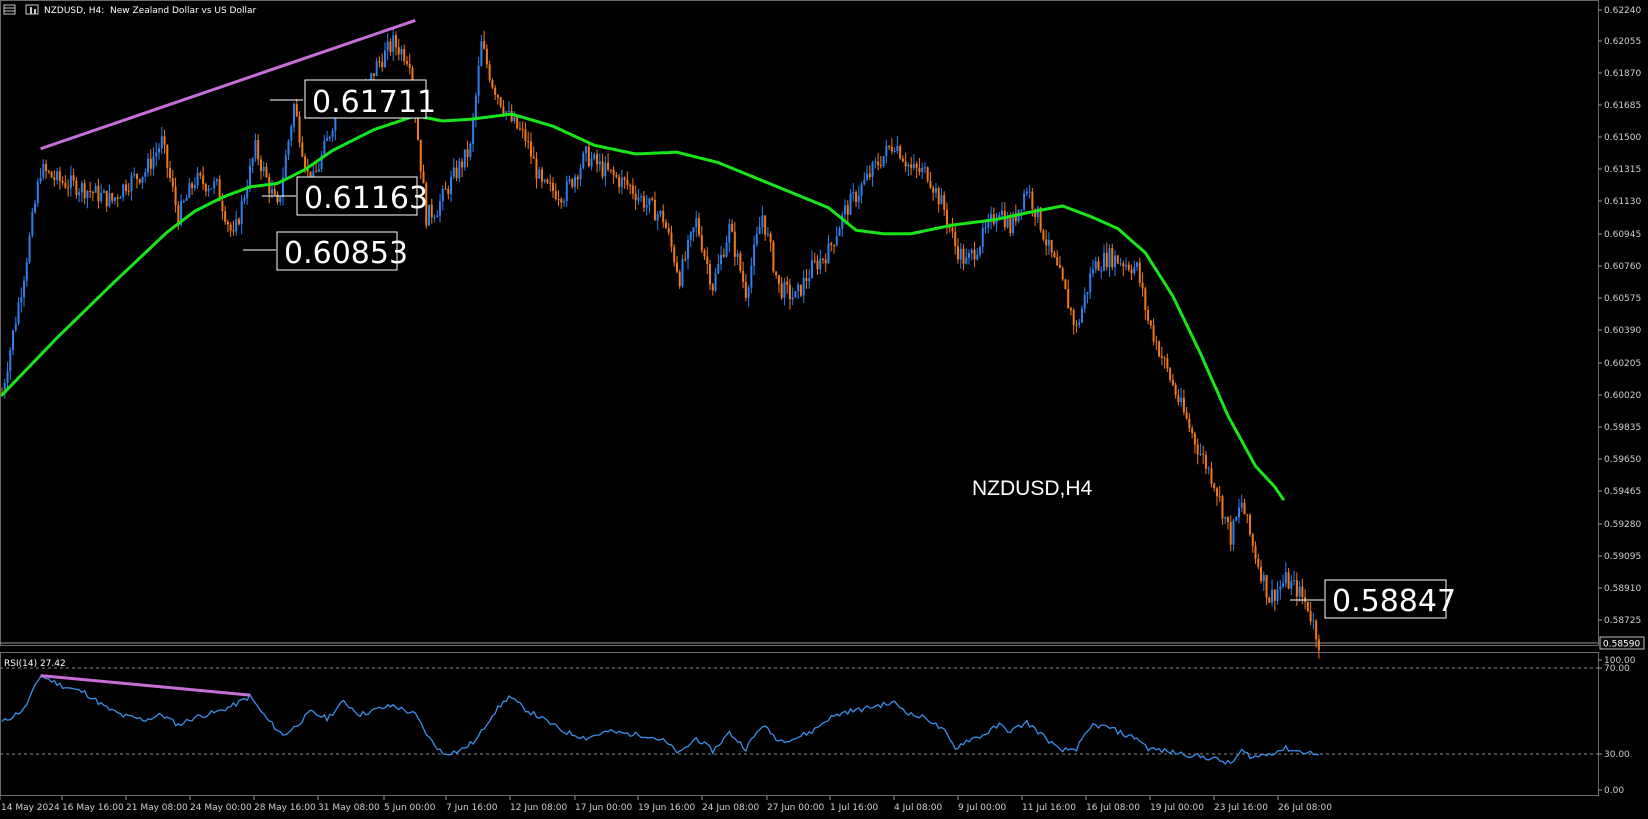  Describe the element at coordinates (228, 84) in the screenshot. I see `price-trendline` at that location.